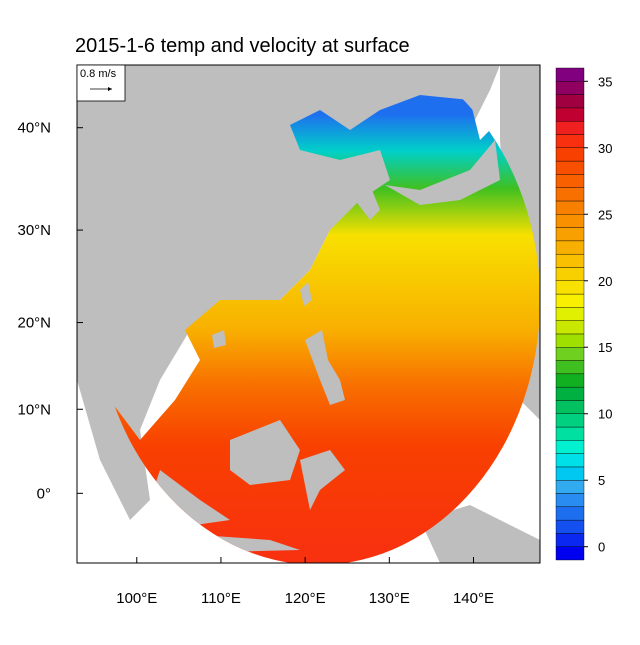 This screenshot has width=640, height=645. What do you see at coordinates (305, 598) in the screenshot?
I see `x-tick-label: 120°E` at bounding box center [305, 598].